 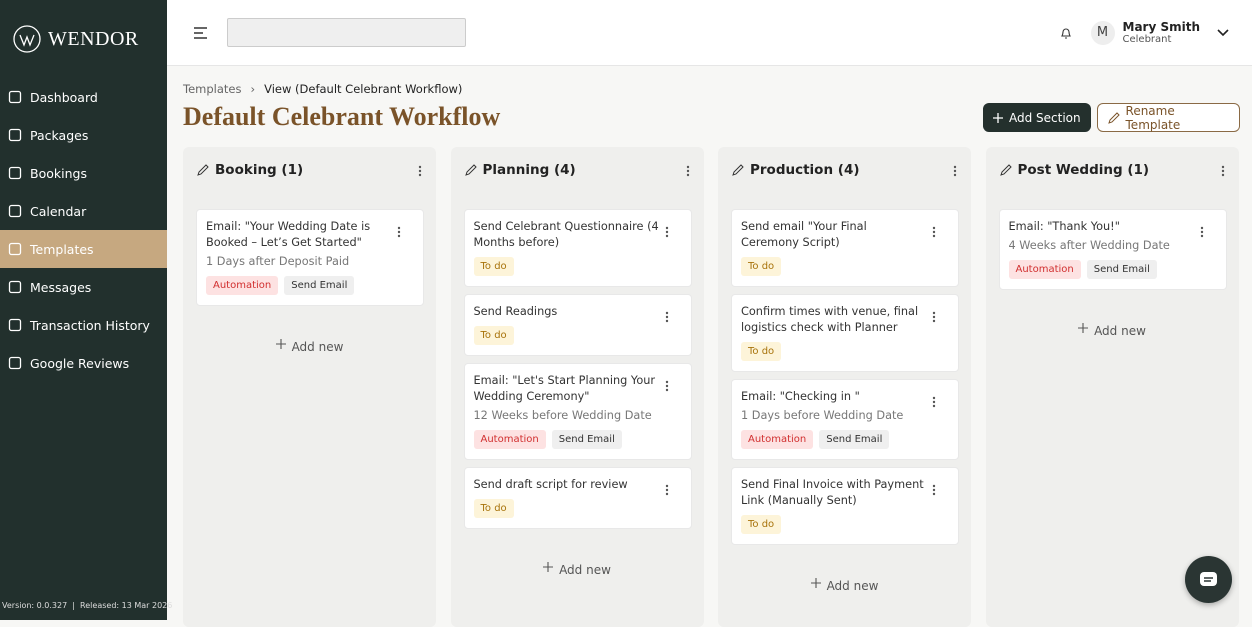 I want to click on nav-item: Calendar, so click(x=83, y=211).